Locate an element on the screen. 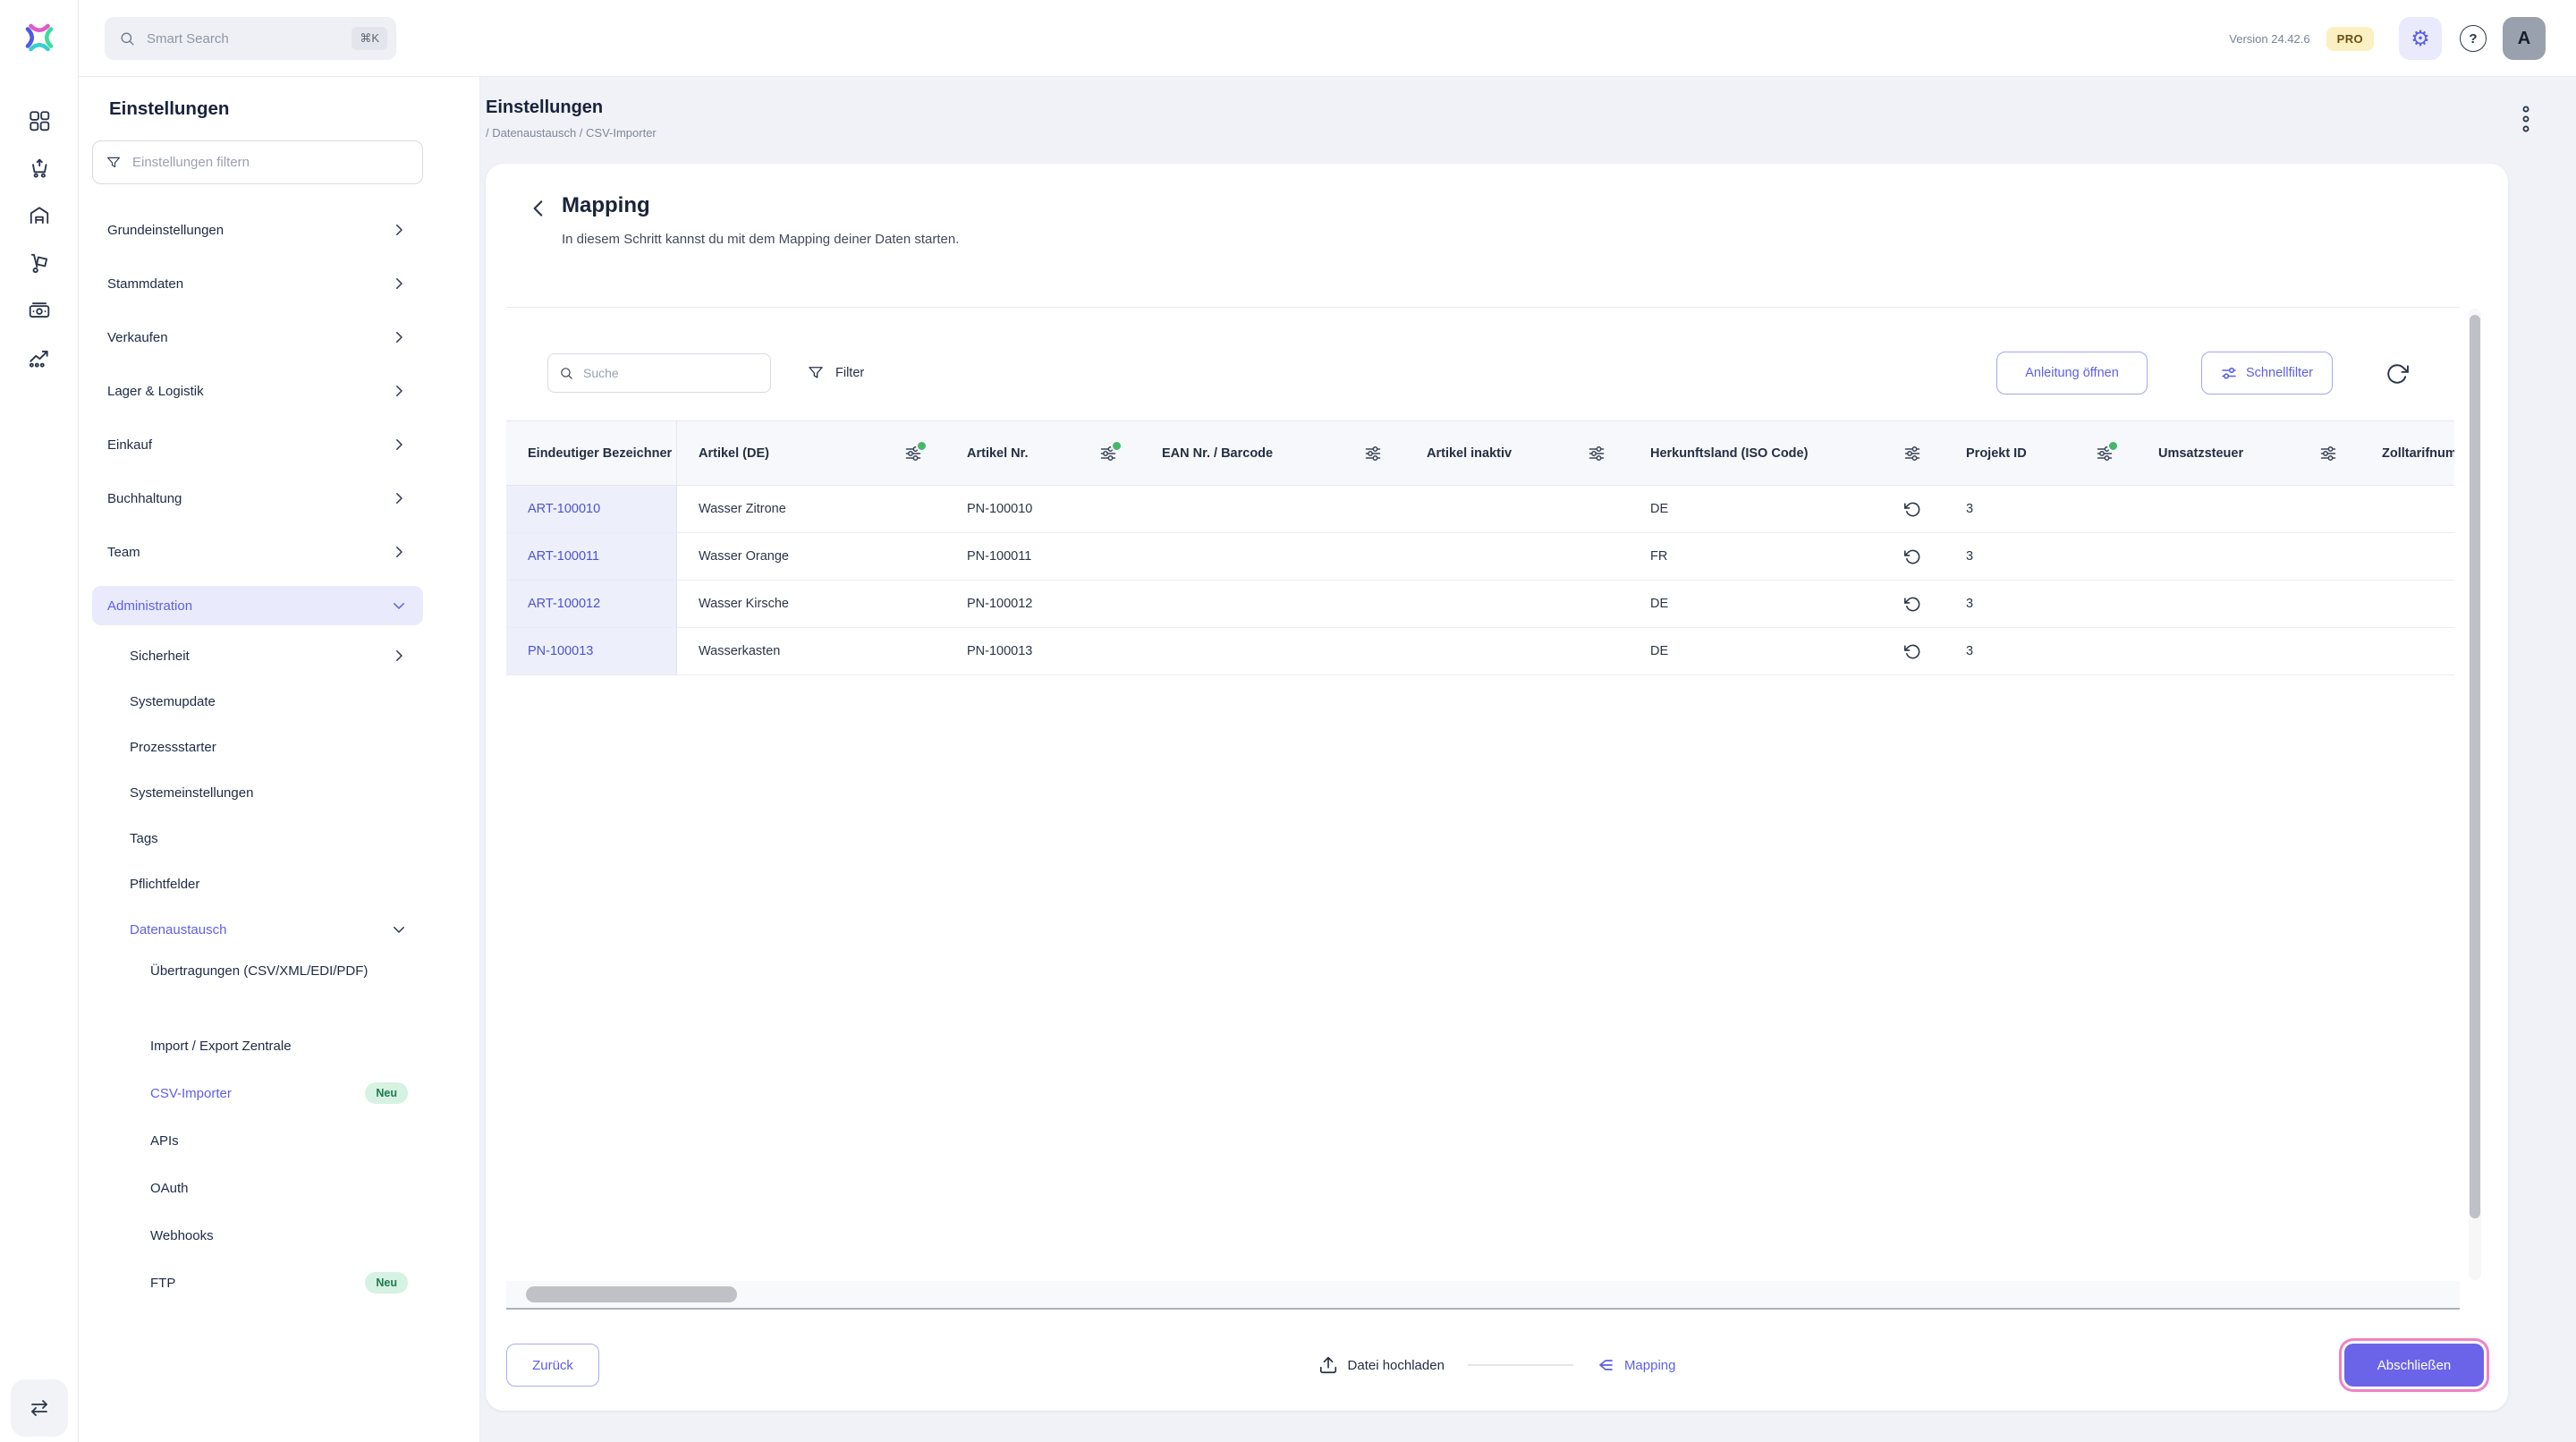 This screenshot has width=2576, height=1442. swap-arrows-icon is located at coordinates (39, 1408).